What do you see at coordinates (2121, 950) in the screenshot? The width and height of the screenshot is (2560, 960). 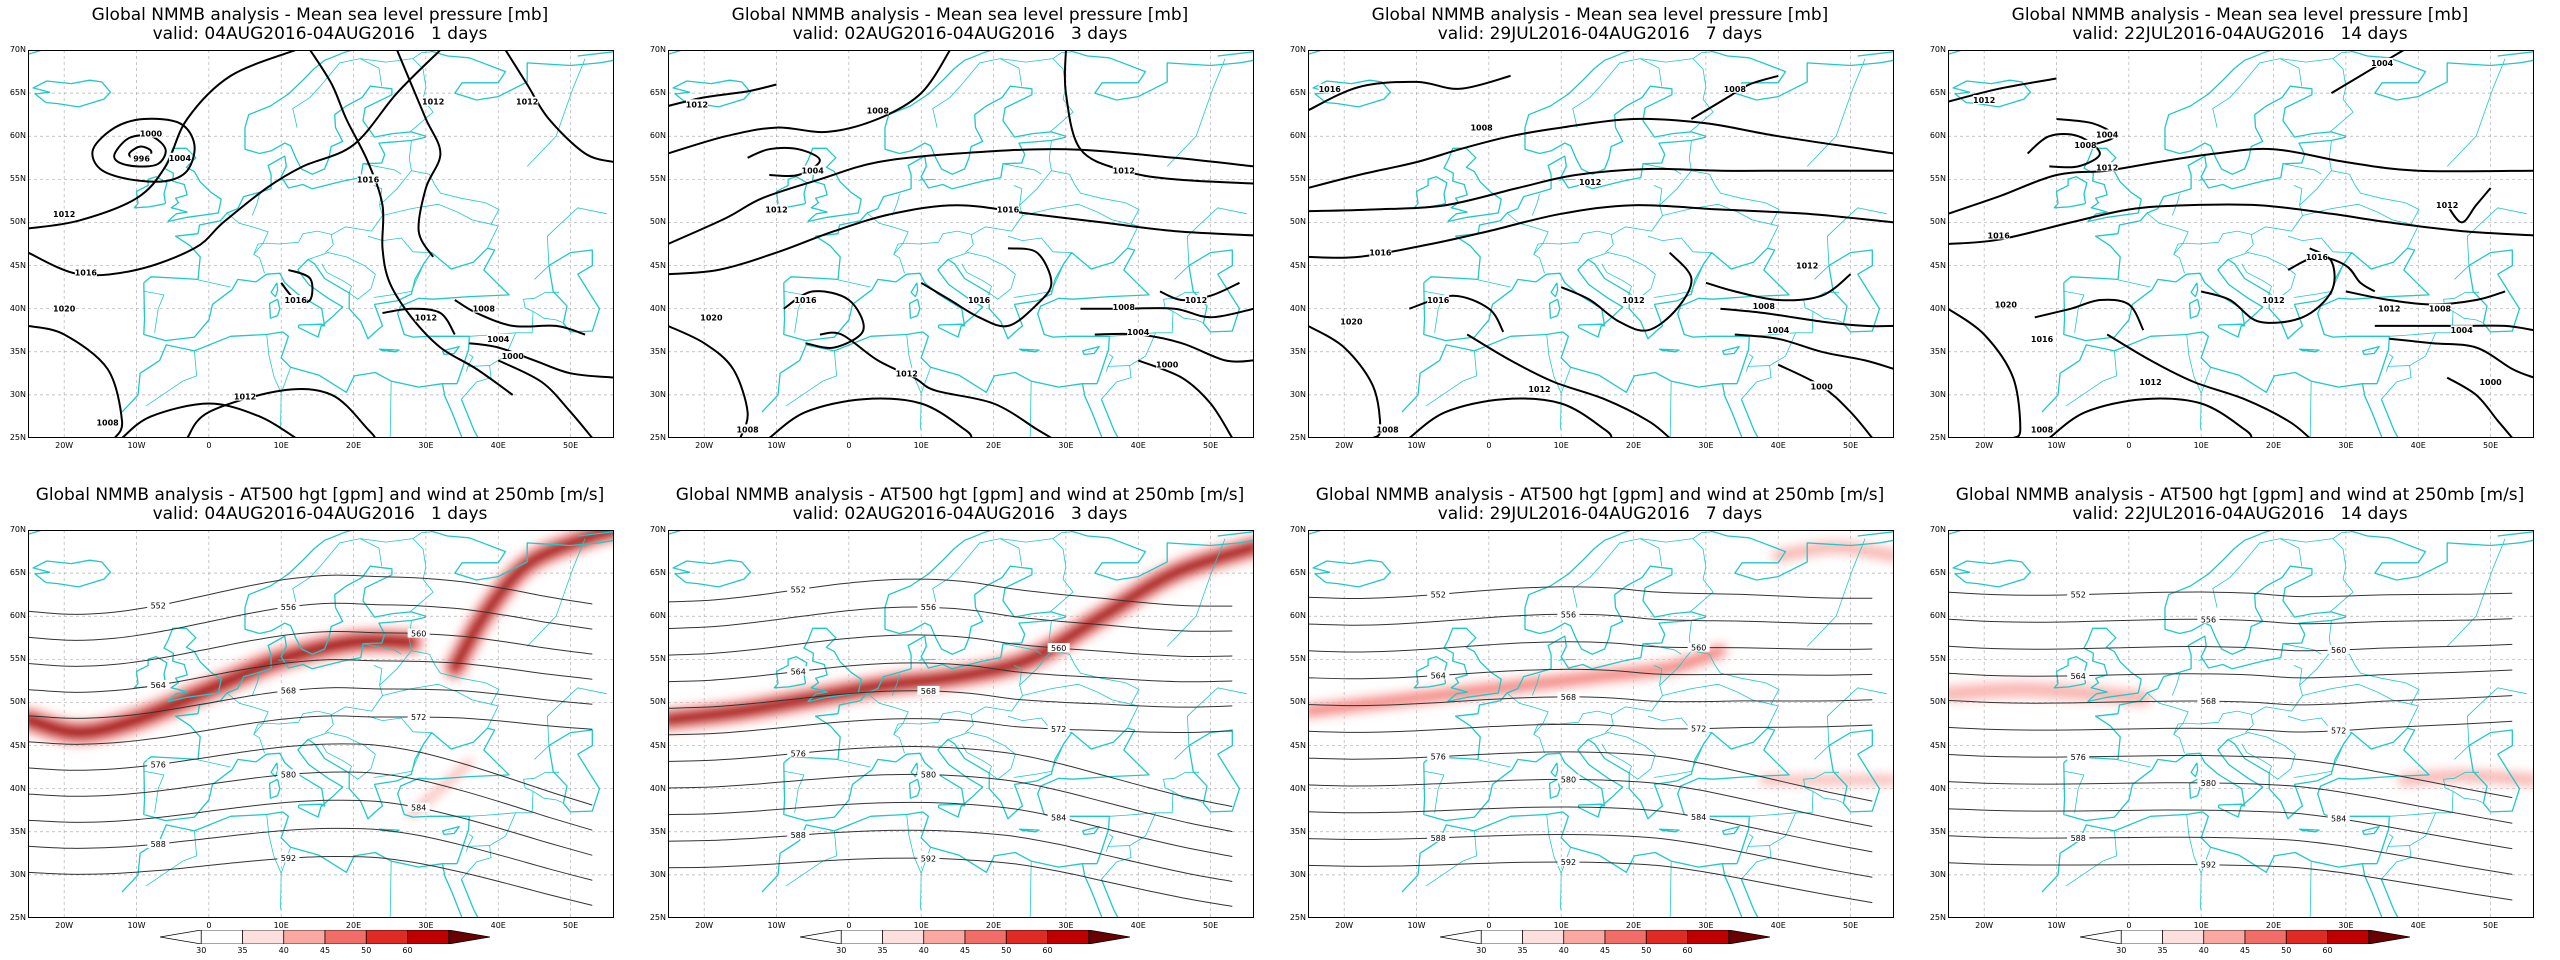 I see `colorbar-tick-label: 30` at bounding box center [2121, 950].